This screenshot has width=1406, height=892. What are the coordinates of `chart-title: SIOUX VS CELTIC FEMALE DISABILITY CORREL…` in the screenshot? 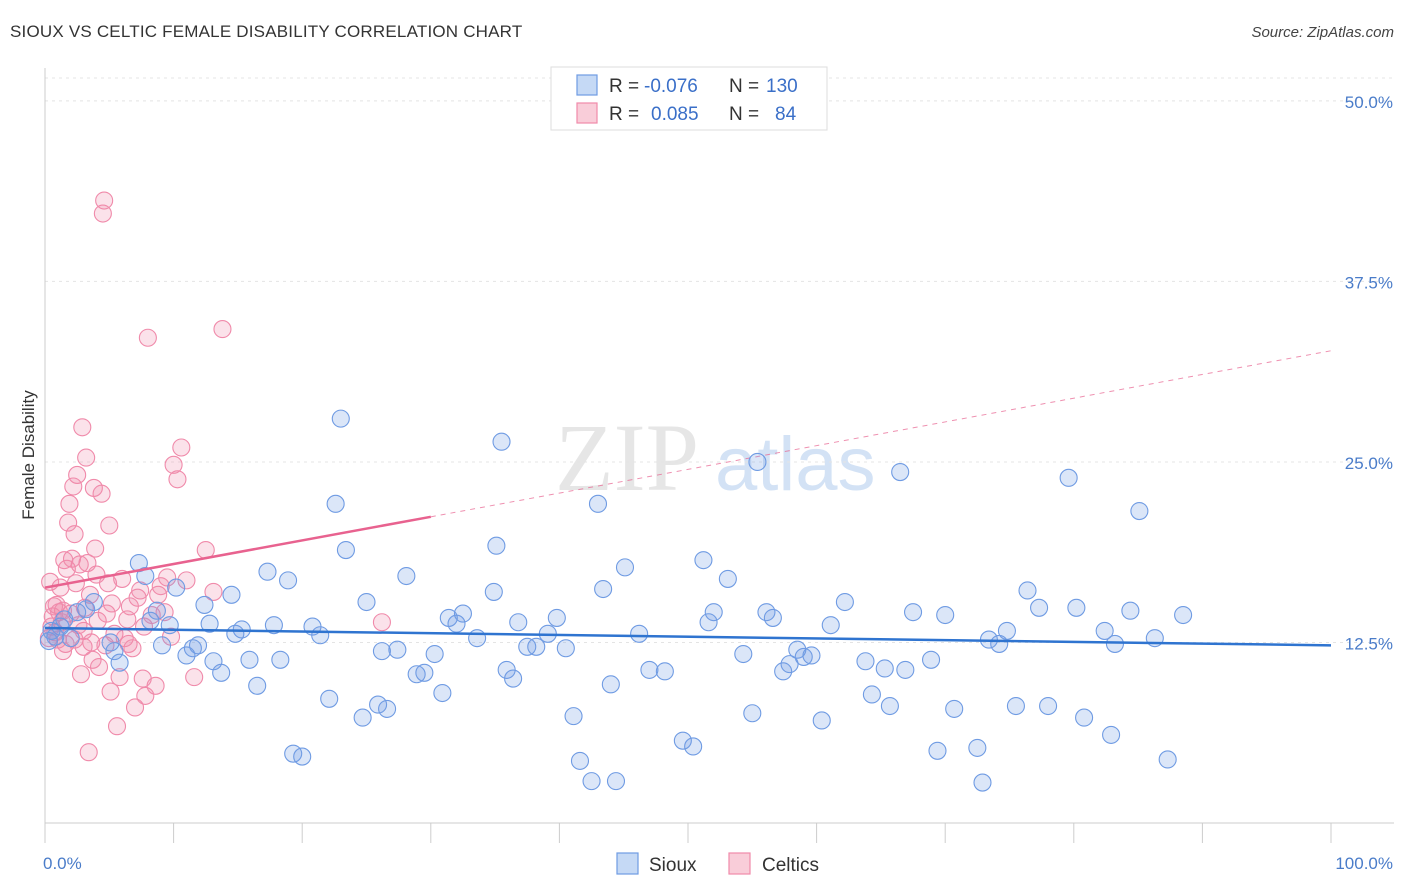 It's located at (266, 31).